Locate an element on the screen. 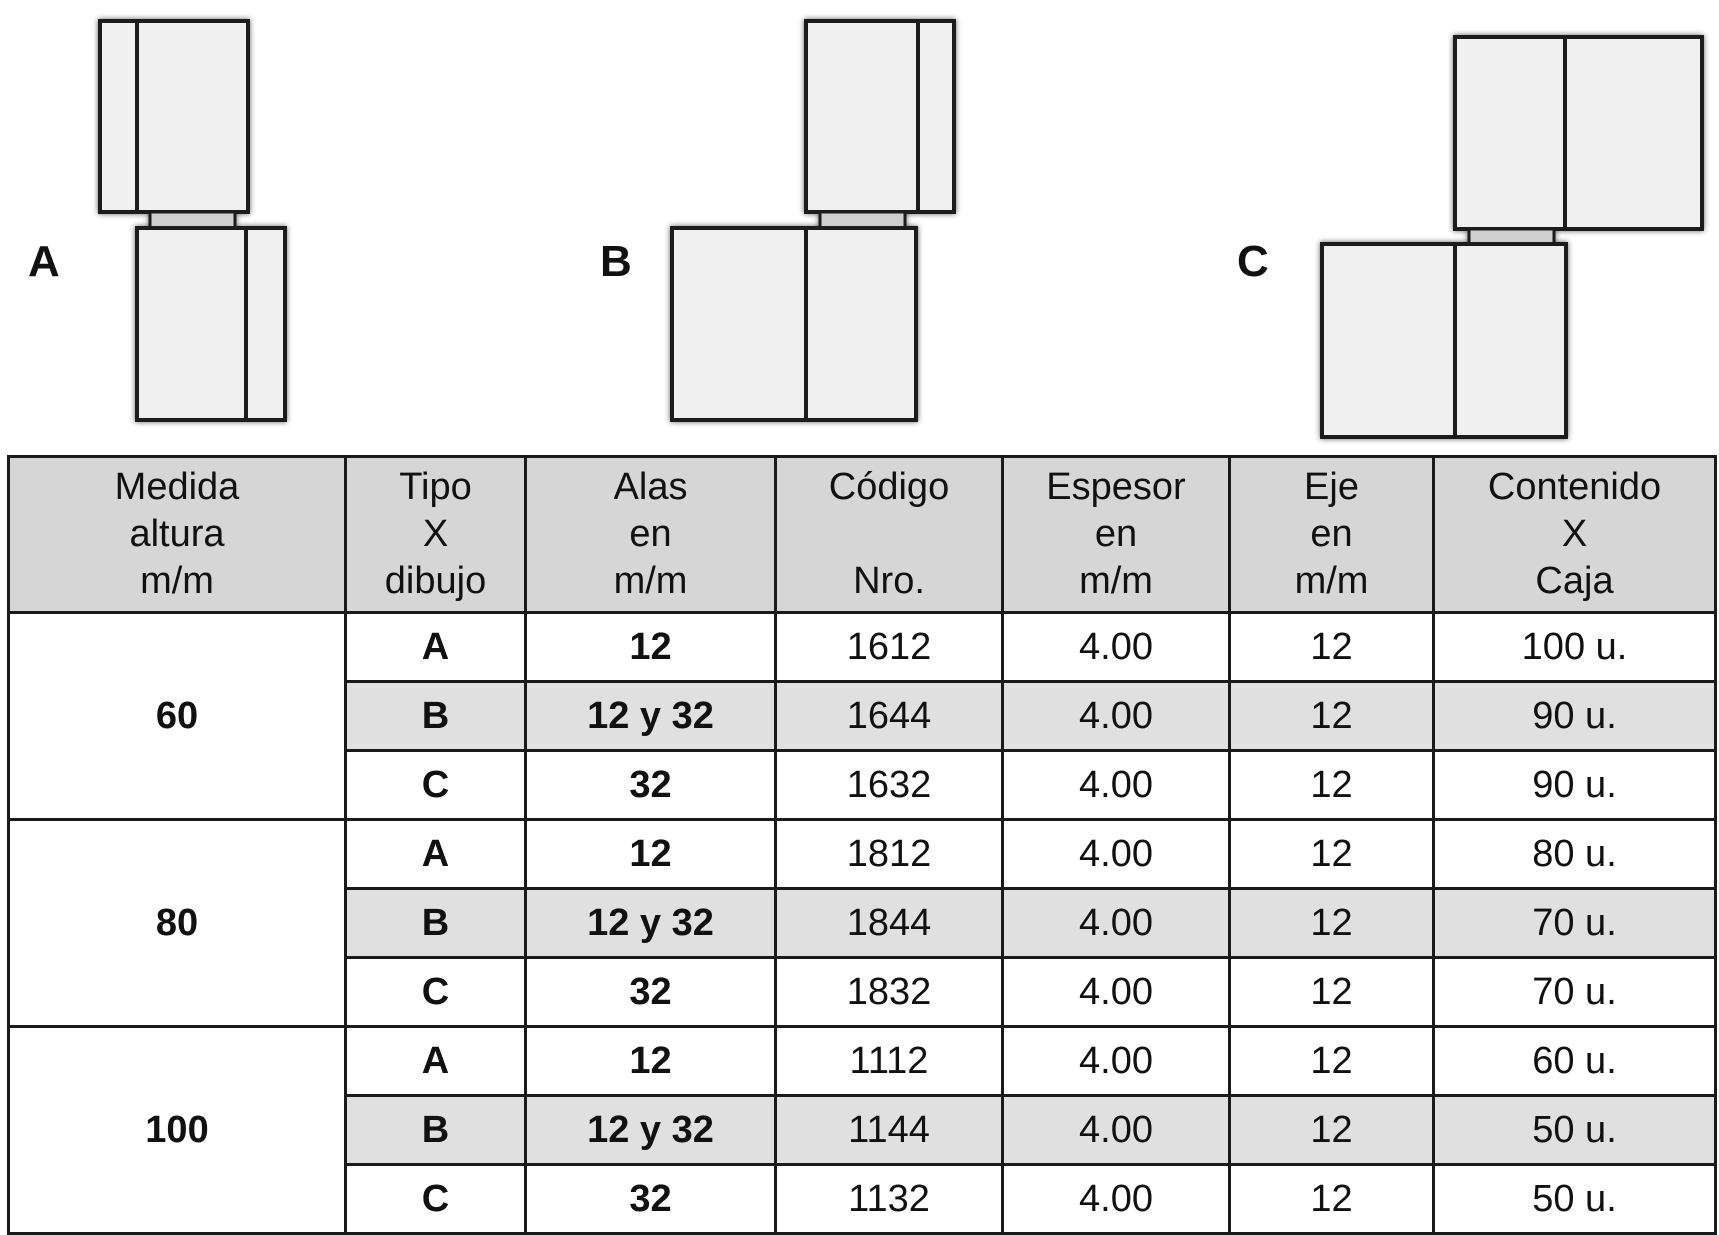 The height and width of the screenshot is (1235, 1719). header-medida-line-2: altura is located at coordinates (177, 534).